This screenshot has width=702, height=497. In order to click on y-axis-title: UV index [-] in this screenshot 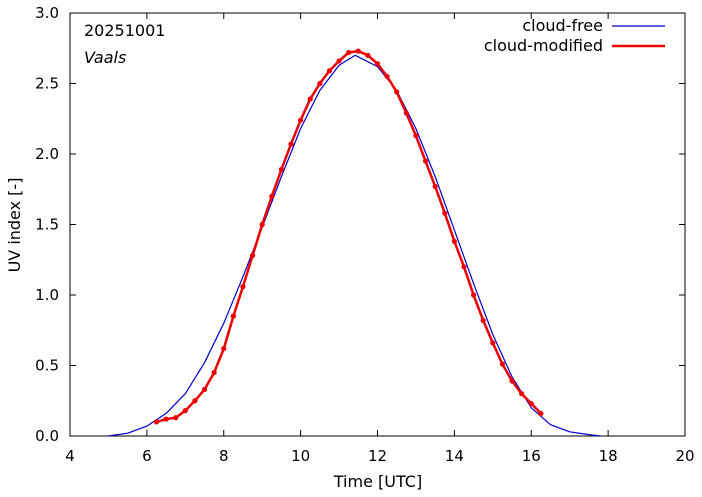, I will do `click(14, 225)`.